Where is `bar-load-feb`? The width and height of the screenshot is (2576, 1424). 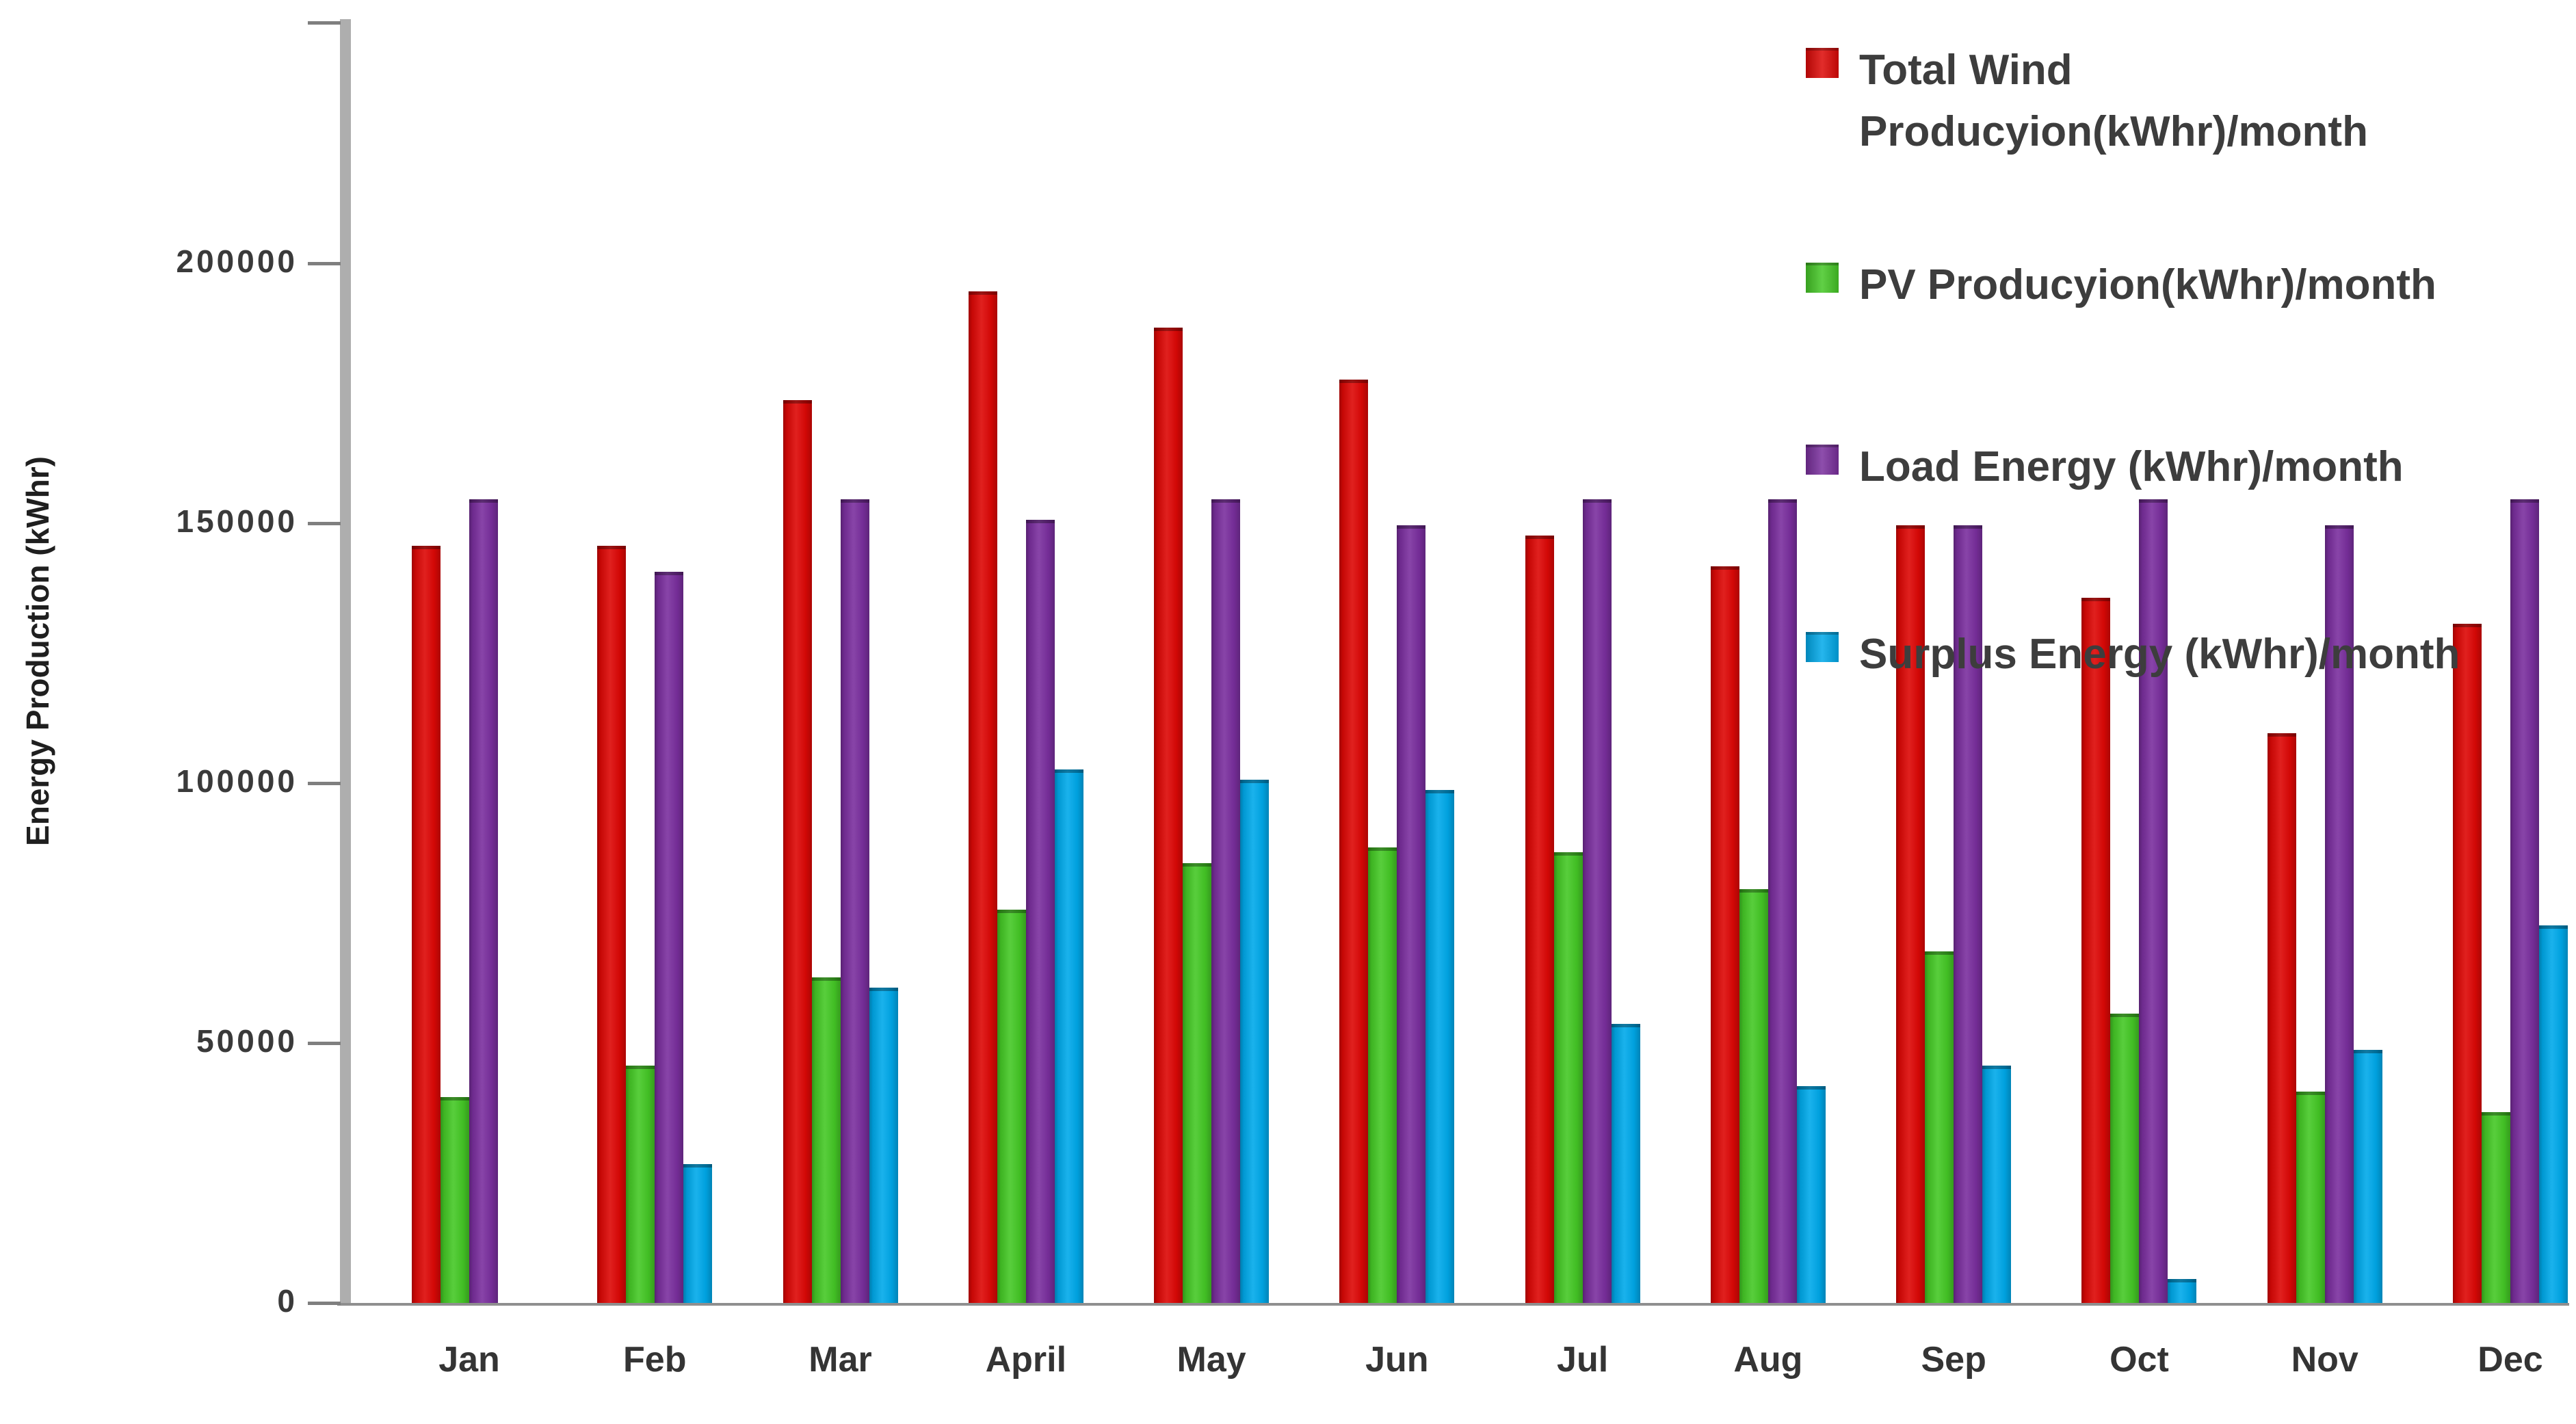 bar-load-feb is located at coordinates (669, 937).